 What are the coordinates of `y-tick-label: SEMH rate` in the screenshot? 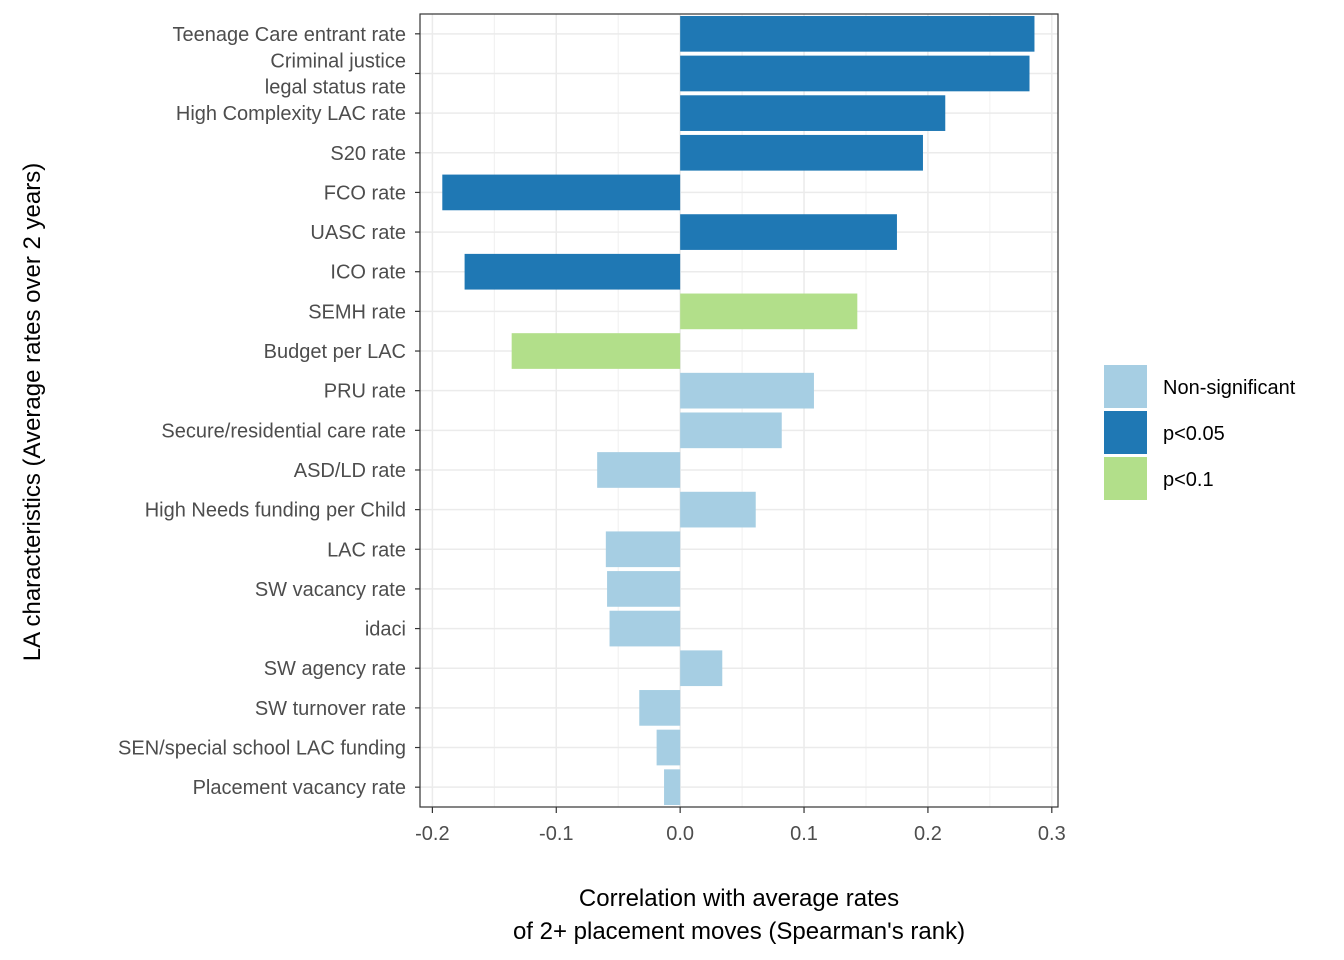 It's located at (357, 312).